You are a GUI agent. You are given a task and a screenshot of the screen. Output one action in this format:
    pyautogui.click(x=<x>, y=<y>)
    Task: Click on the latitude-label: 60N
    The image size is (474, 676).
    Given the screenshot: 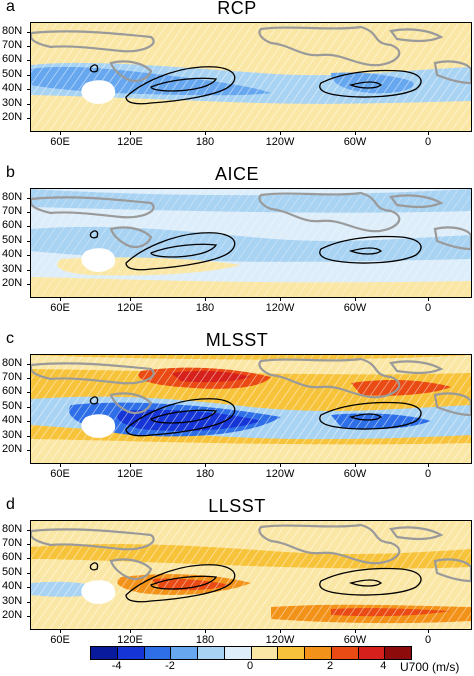 What is the action you would take?
    pyautogui.click(x=12, y=391)
    